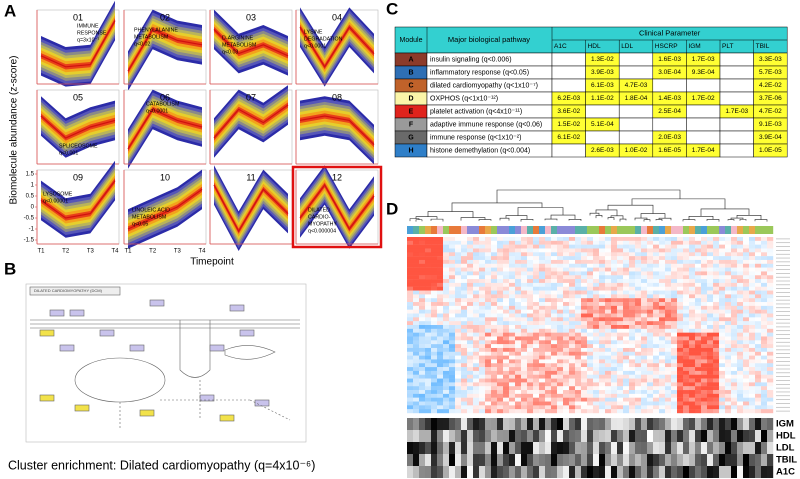  What do you see at coordinates (239, 45) in the screenshot?
I see `cluster-annotation: METABOLISM` at bounding box center [239, 45].